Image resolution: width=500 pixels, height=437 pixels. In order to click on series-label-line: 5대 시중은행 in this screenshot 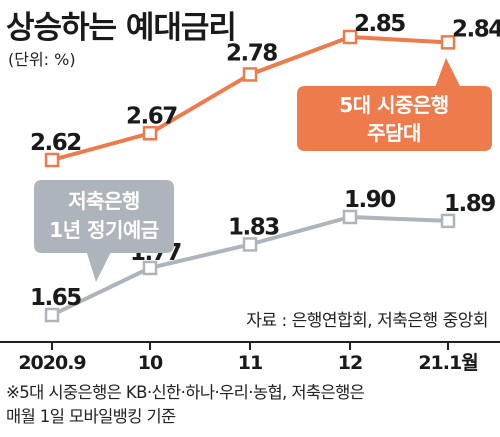, I will do `click(393, 105)`.